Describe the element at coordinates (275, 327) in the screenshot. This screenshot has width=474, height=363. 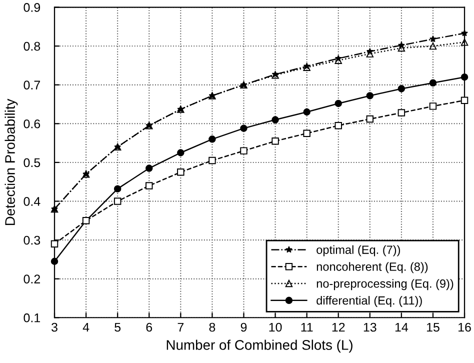
I see `x-tick-label: 10` at that location.